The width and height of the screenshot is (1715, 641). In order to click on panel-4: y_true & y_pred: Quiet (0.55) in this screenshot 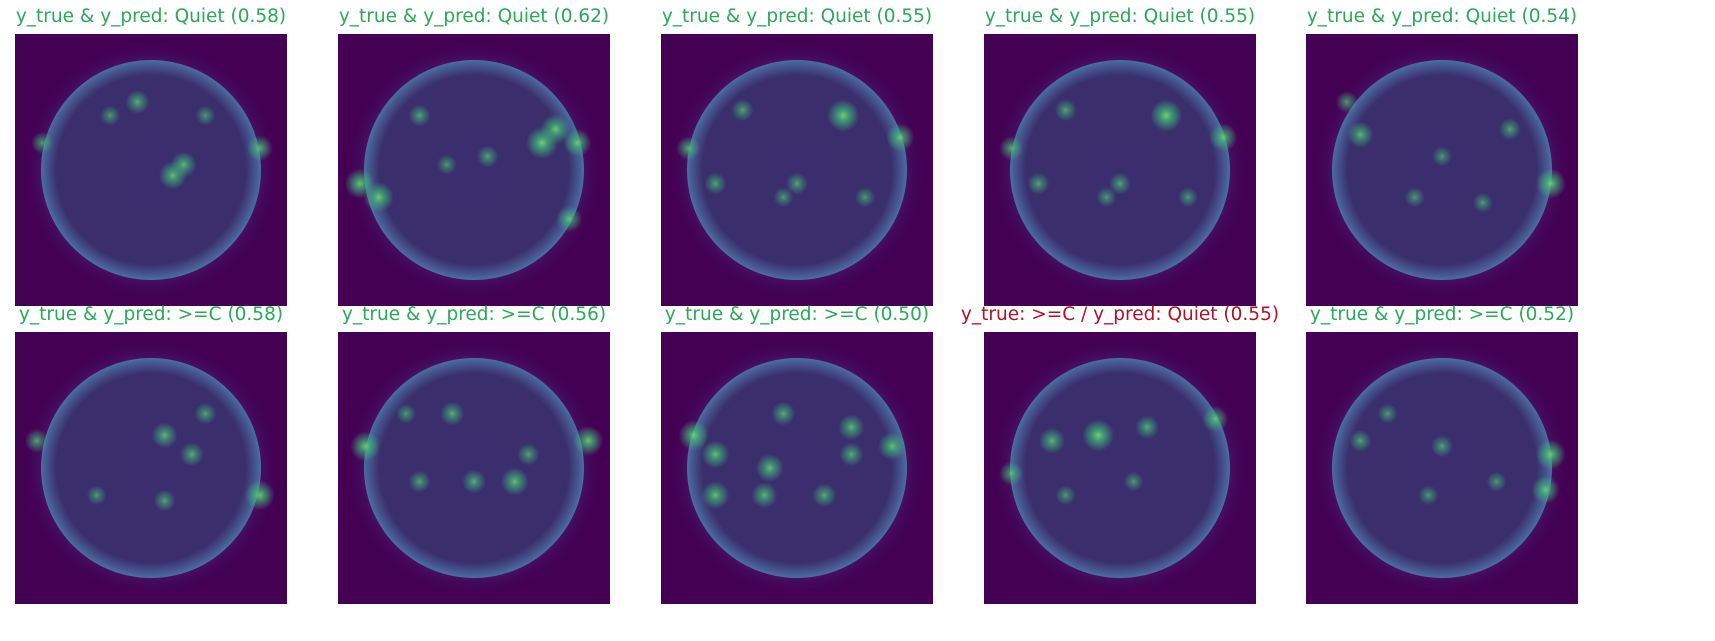, I will do `click(1120, 156)`.